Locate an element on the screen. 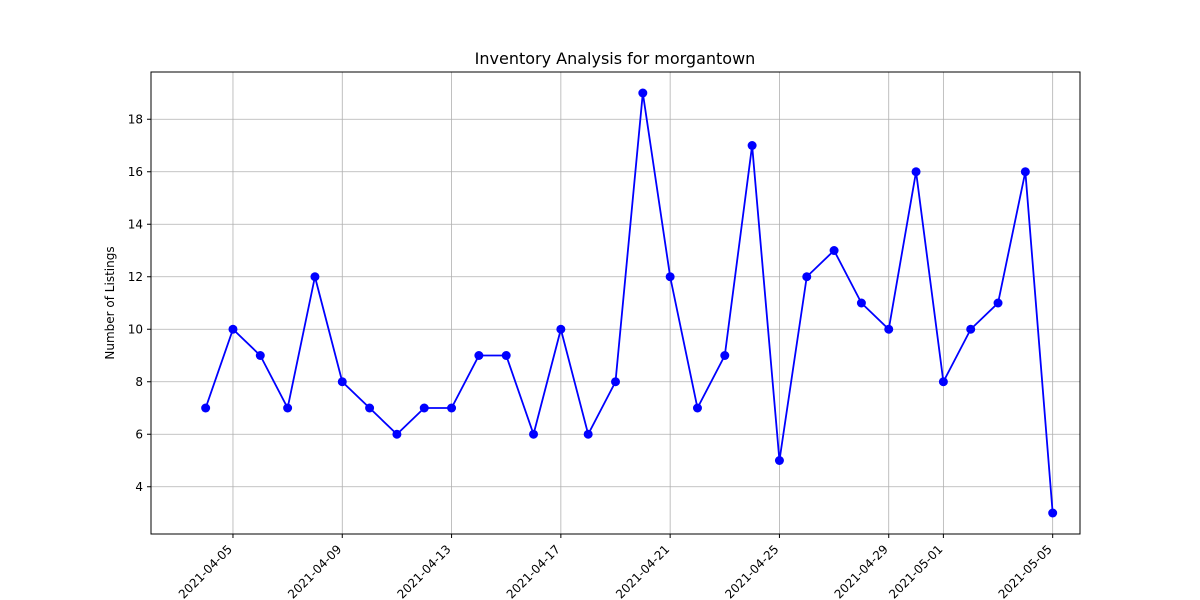 The image size is (1200, 600). x-tick-label: 2021-04-25 is located at coordinates (751, 571).